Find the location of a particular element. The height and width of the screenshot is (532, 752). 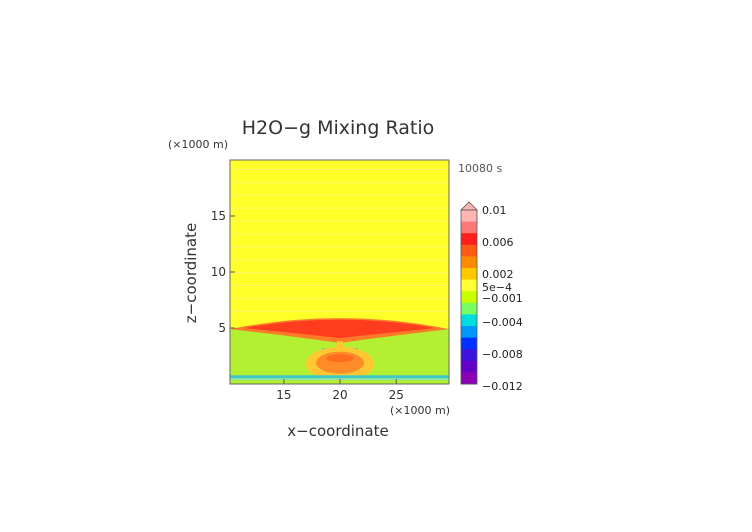

plume-inner is located at coordinates (340, 358).